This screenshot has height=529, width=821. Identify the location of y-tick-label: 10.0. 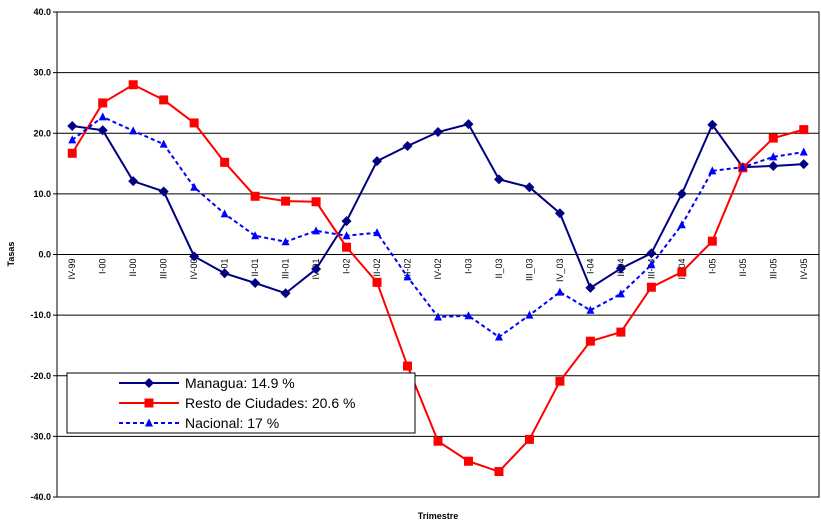
(42, 194).